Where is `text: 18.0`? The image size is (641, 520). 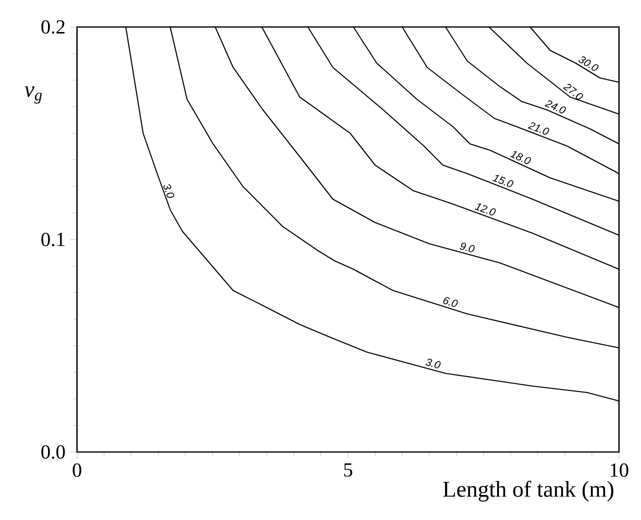
text: 18.0 is located at coordinates (520, 157).